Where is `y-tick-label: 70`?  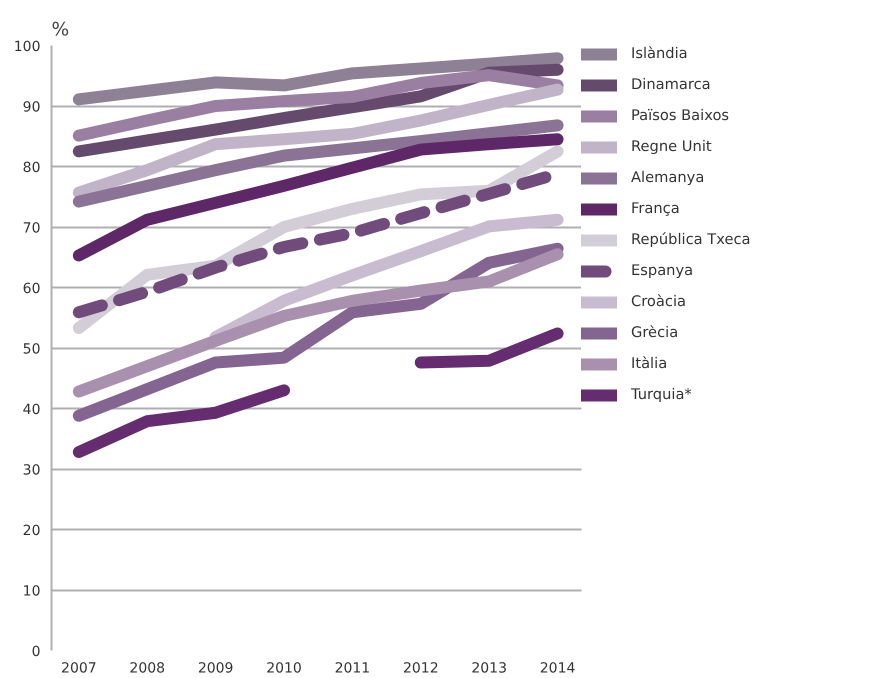 y-tick-label: 70 is located at coordinates (31, 228).